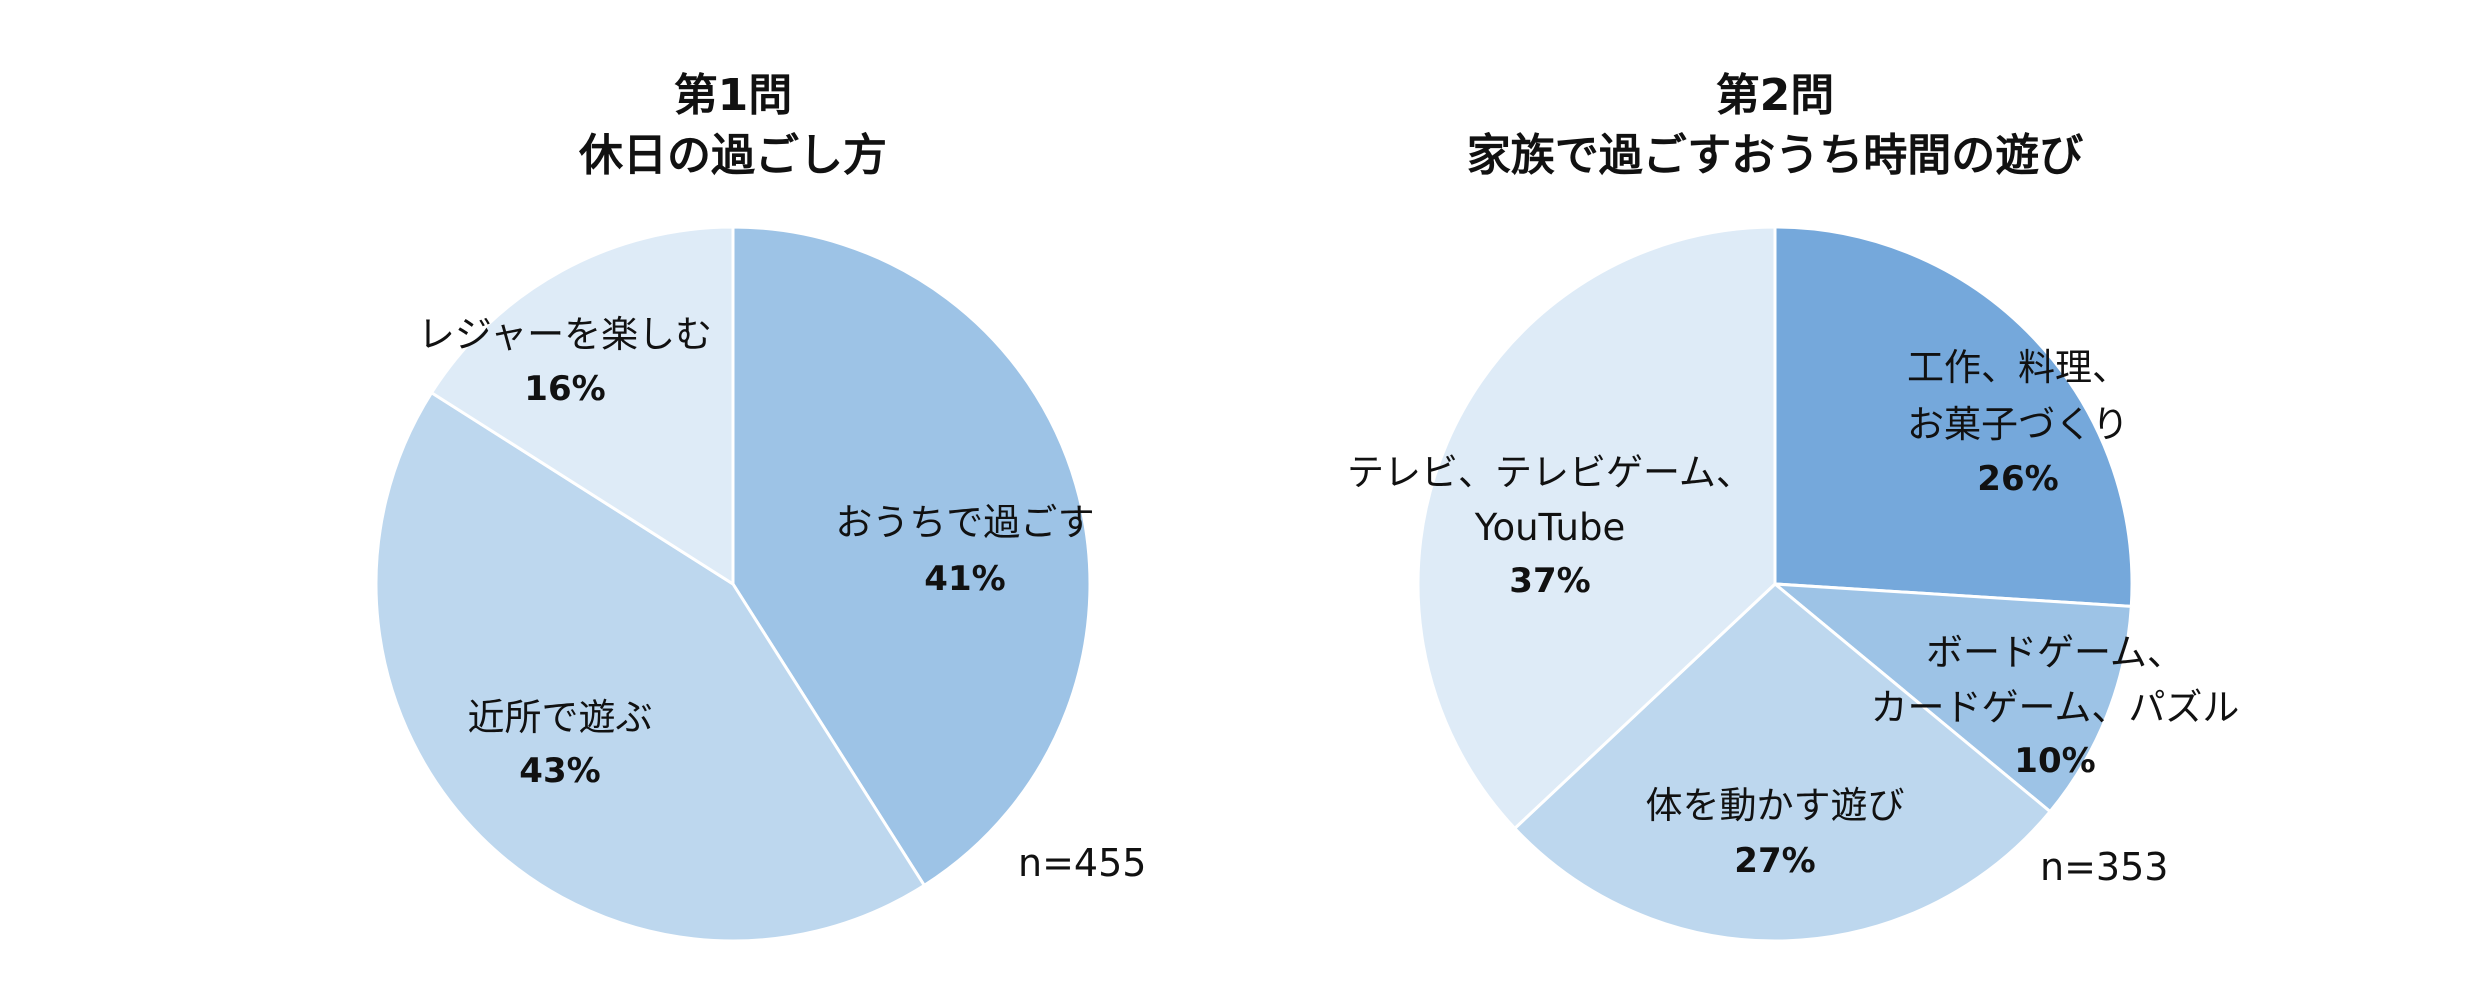 The image size is (2486, 993). Describe the element at coordinates (564, 389) in the screenshot. I see `slice-value-label: 16%` at that location.